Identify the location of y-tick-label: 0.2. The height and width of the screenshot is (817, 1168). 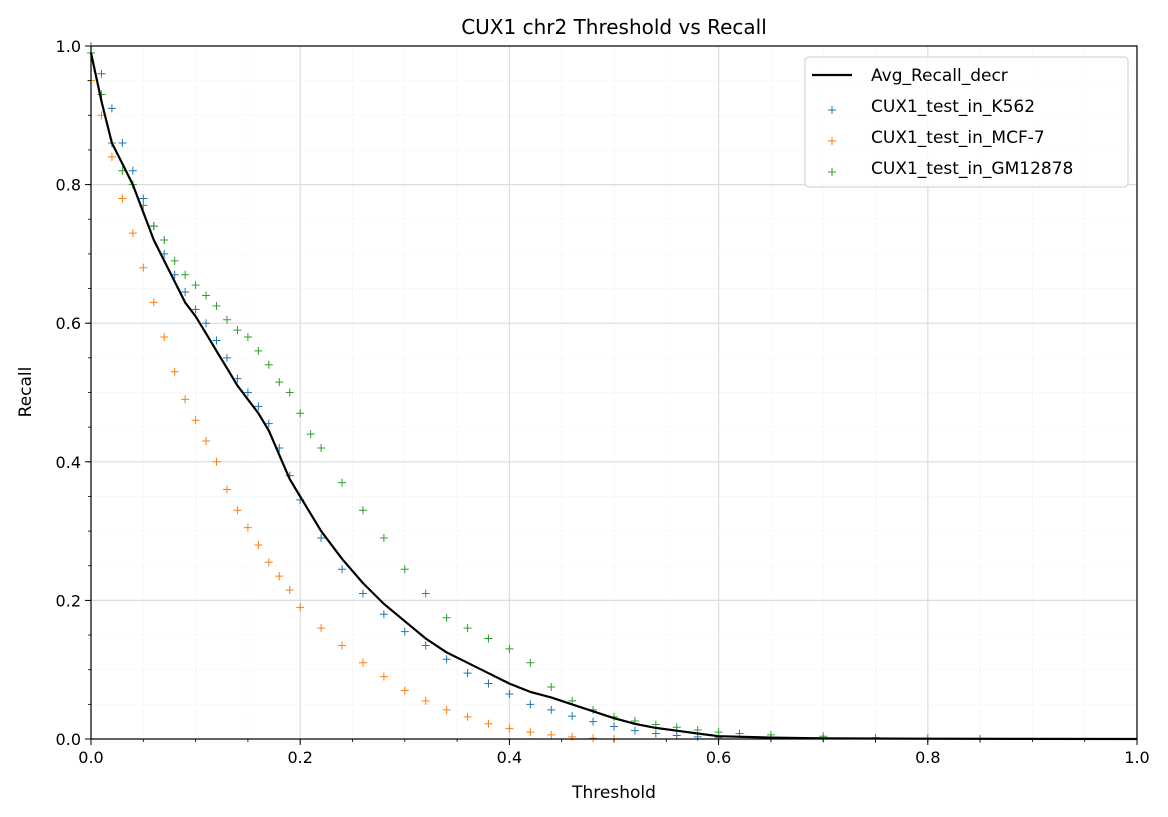
(68, 600).